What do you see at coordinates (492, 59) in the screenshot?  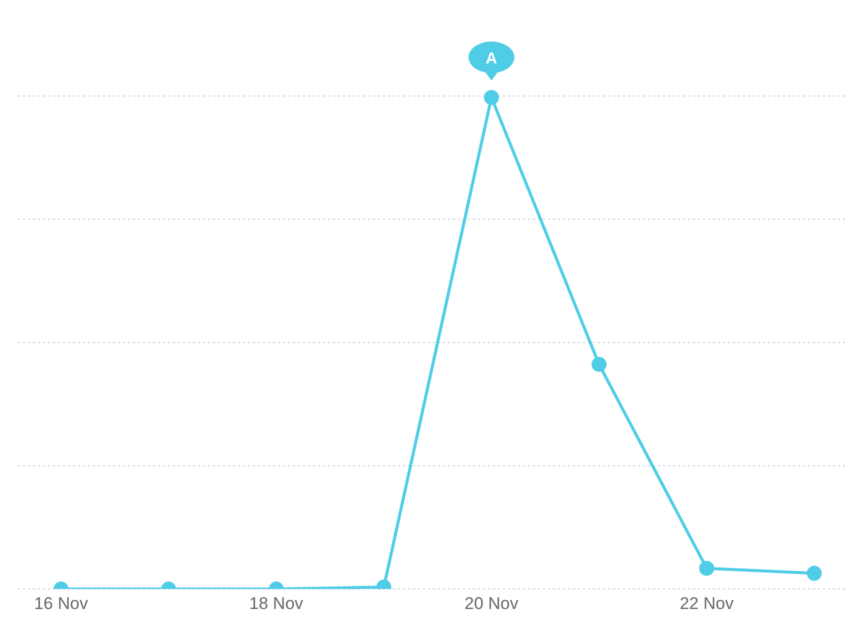 I see `annotation: A` at bounding box center [492, 59].